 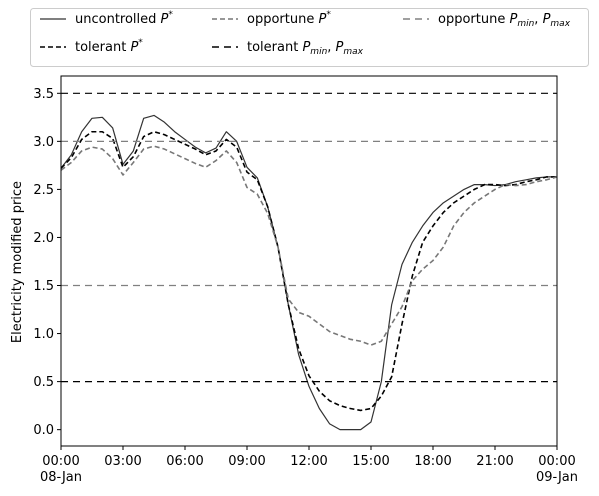 What do you see at coordinates (184, 461) in the screenshot?
I see `x-tick-label-2: 06:00` at bounding box center [184, 461].